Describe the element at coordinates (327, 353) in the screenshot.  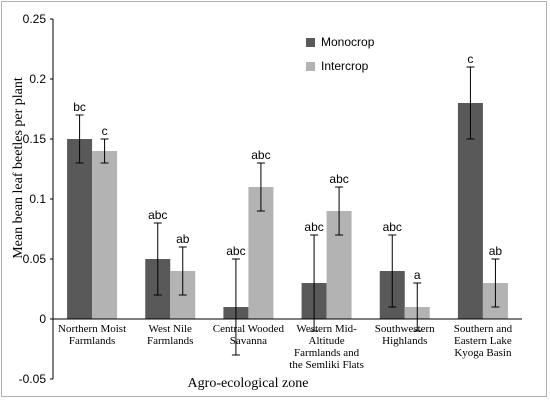
I see `x-category-label-line: Farmlands and` at that location.